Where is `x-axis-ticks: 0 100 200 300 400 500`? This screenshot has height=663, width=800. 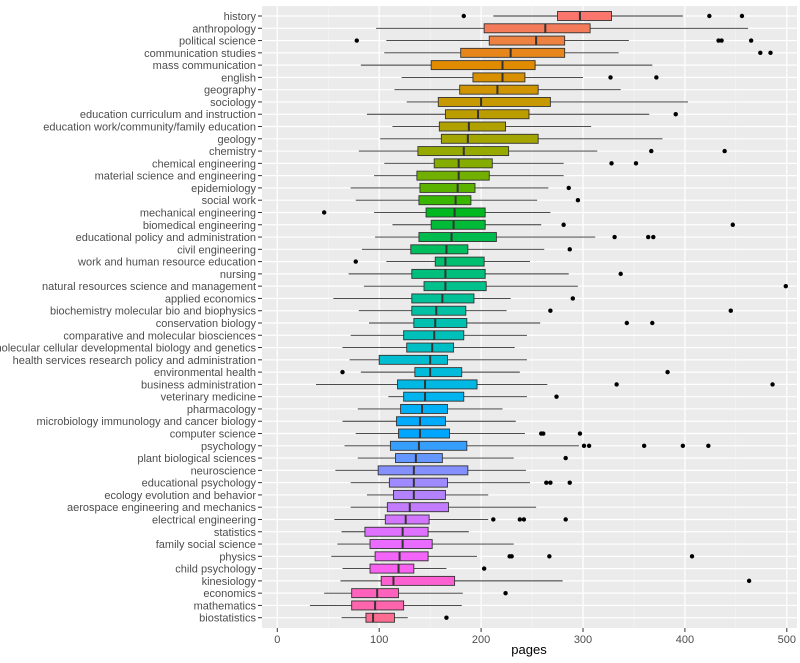 x-axis-ticks: 0 100 200 300 400 500 is located at coordinates (535, 637).